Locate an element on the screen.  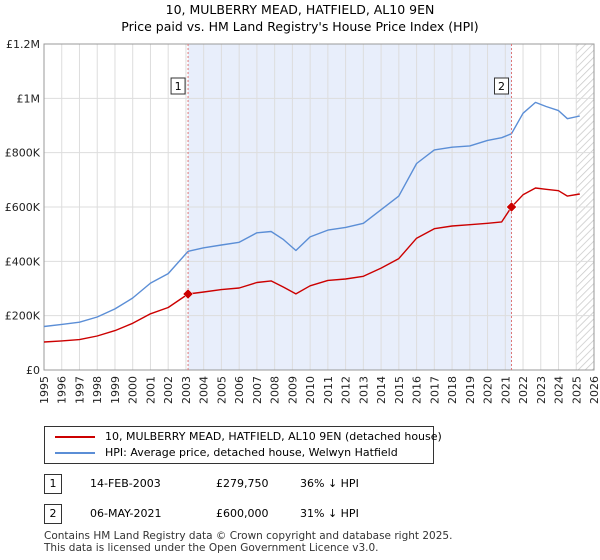
sale-marker-label-1: 1 is located at coordinates (178, 86).